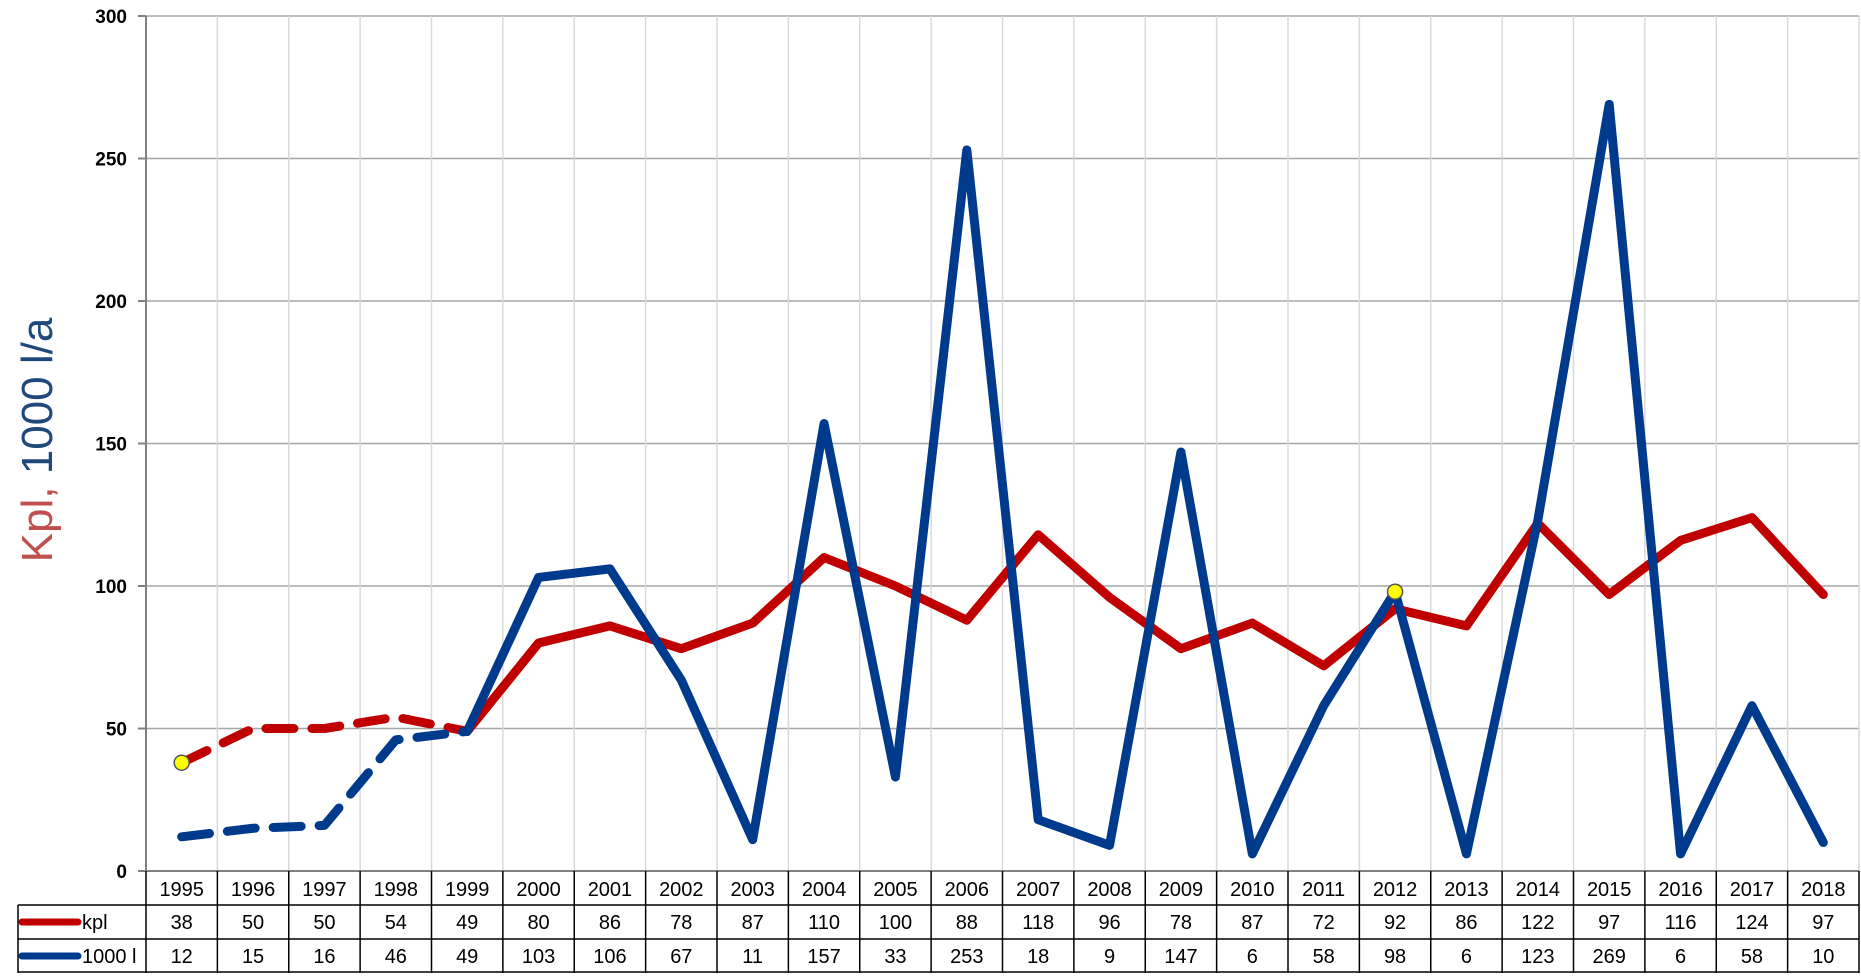 Image resolution: width=1861 pixels, height=978 pixels. I want to click on table-cell-value: 253, so click(966, 957).